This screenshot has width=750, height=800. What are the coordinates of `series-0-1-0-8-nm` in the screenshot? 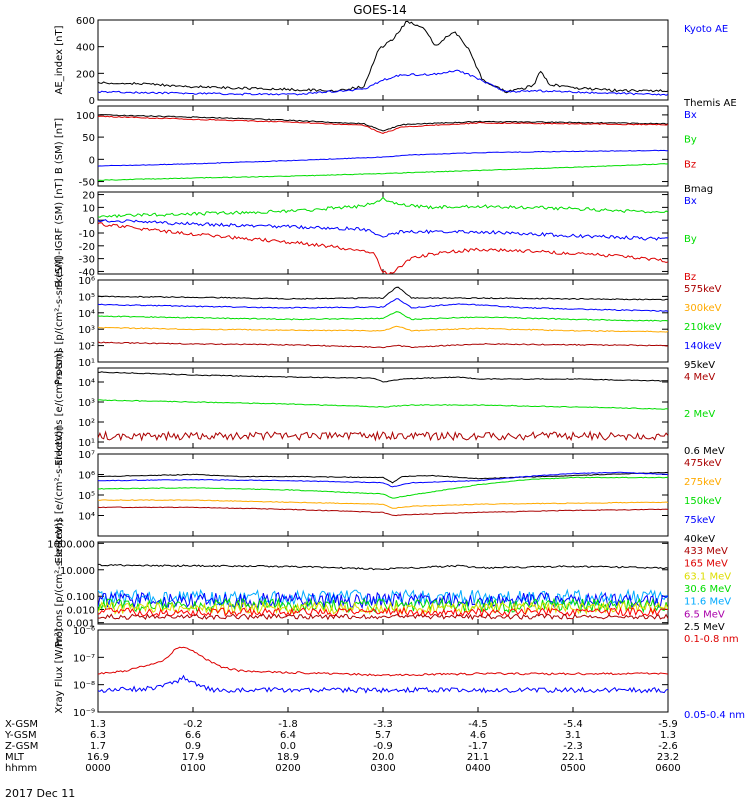 It's located at (383, 661).